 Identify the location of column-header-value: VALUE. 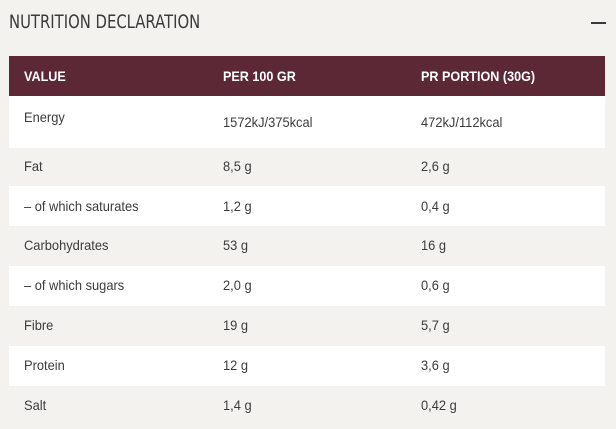
(45, 76).